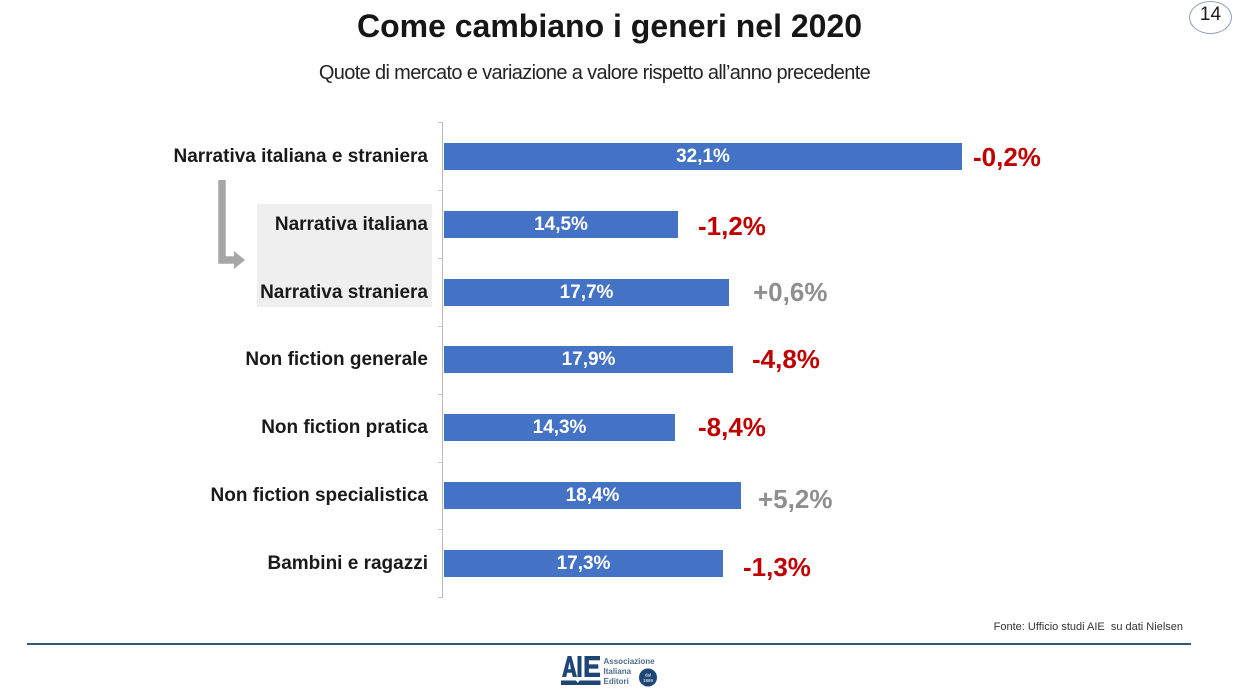  Describe the element at coordinates (616, 681) in the screenshot. I see `svg-text: Editori` at that location.